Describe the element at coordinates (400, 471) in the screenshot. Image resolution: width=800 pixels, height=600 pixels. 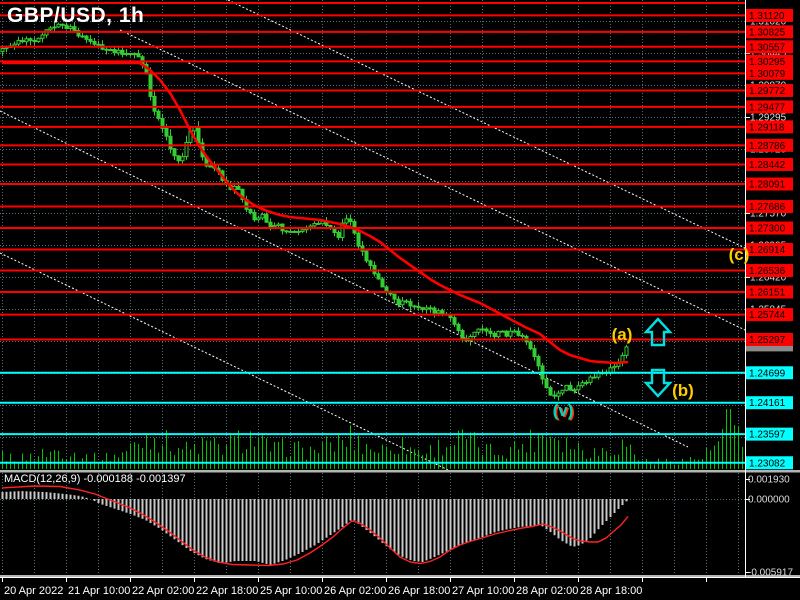
I see `panel-divider-top` at that location.